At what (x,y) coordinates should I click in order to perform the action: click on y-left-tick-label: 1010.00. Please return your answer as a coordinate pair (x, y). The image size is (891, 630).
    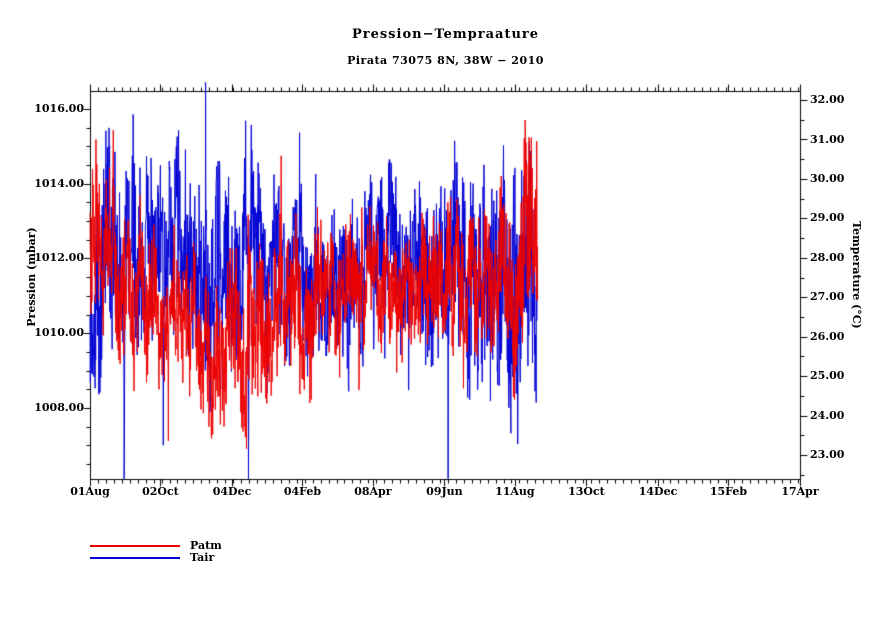
    Looking at the image, I should click on (59, 333).